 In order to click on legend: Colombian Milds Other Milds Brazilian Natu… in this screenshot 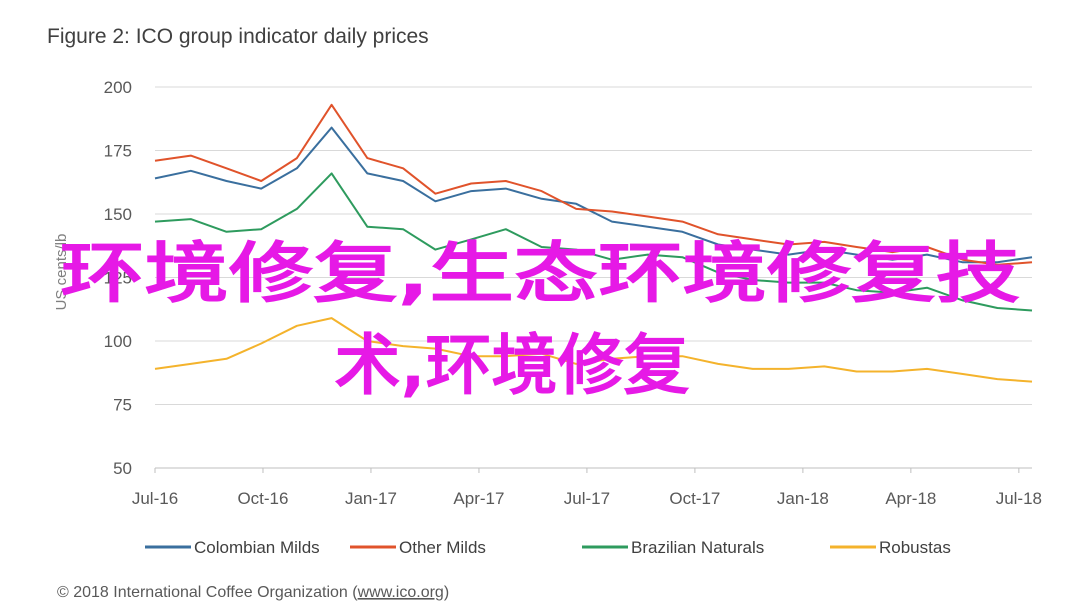, I will do `click(548, 547)`.